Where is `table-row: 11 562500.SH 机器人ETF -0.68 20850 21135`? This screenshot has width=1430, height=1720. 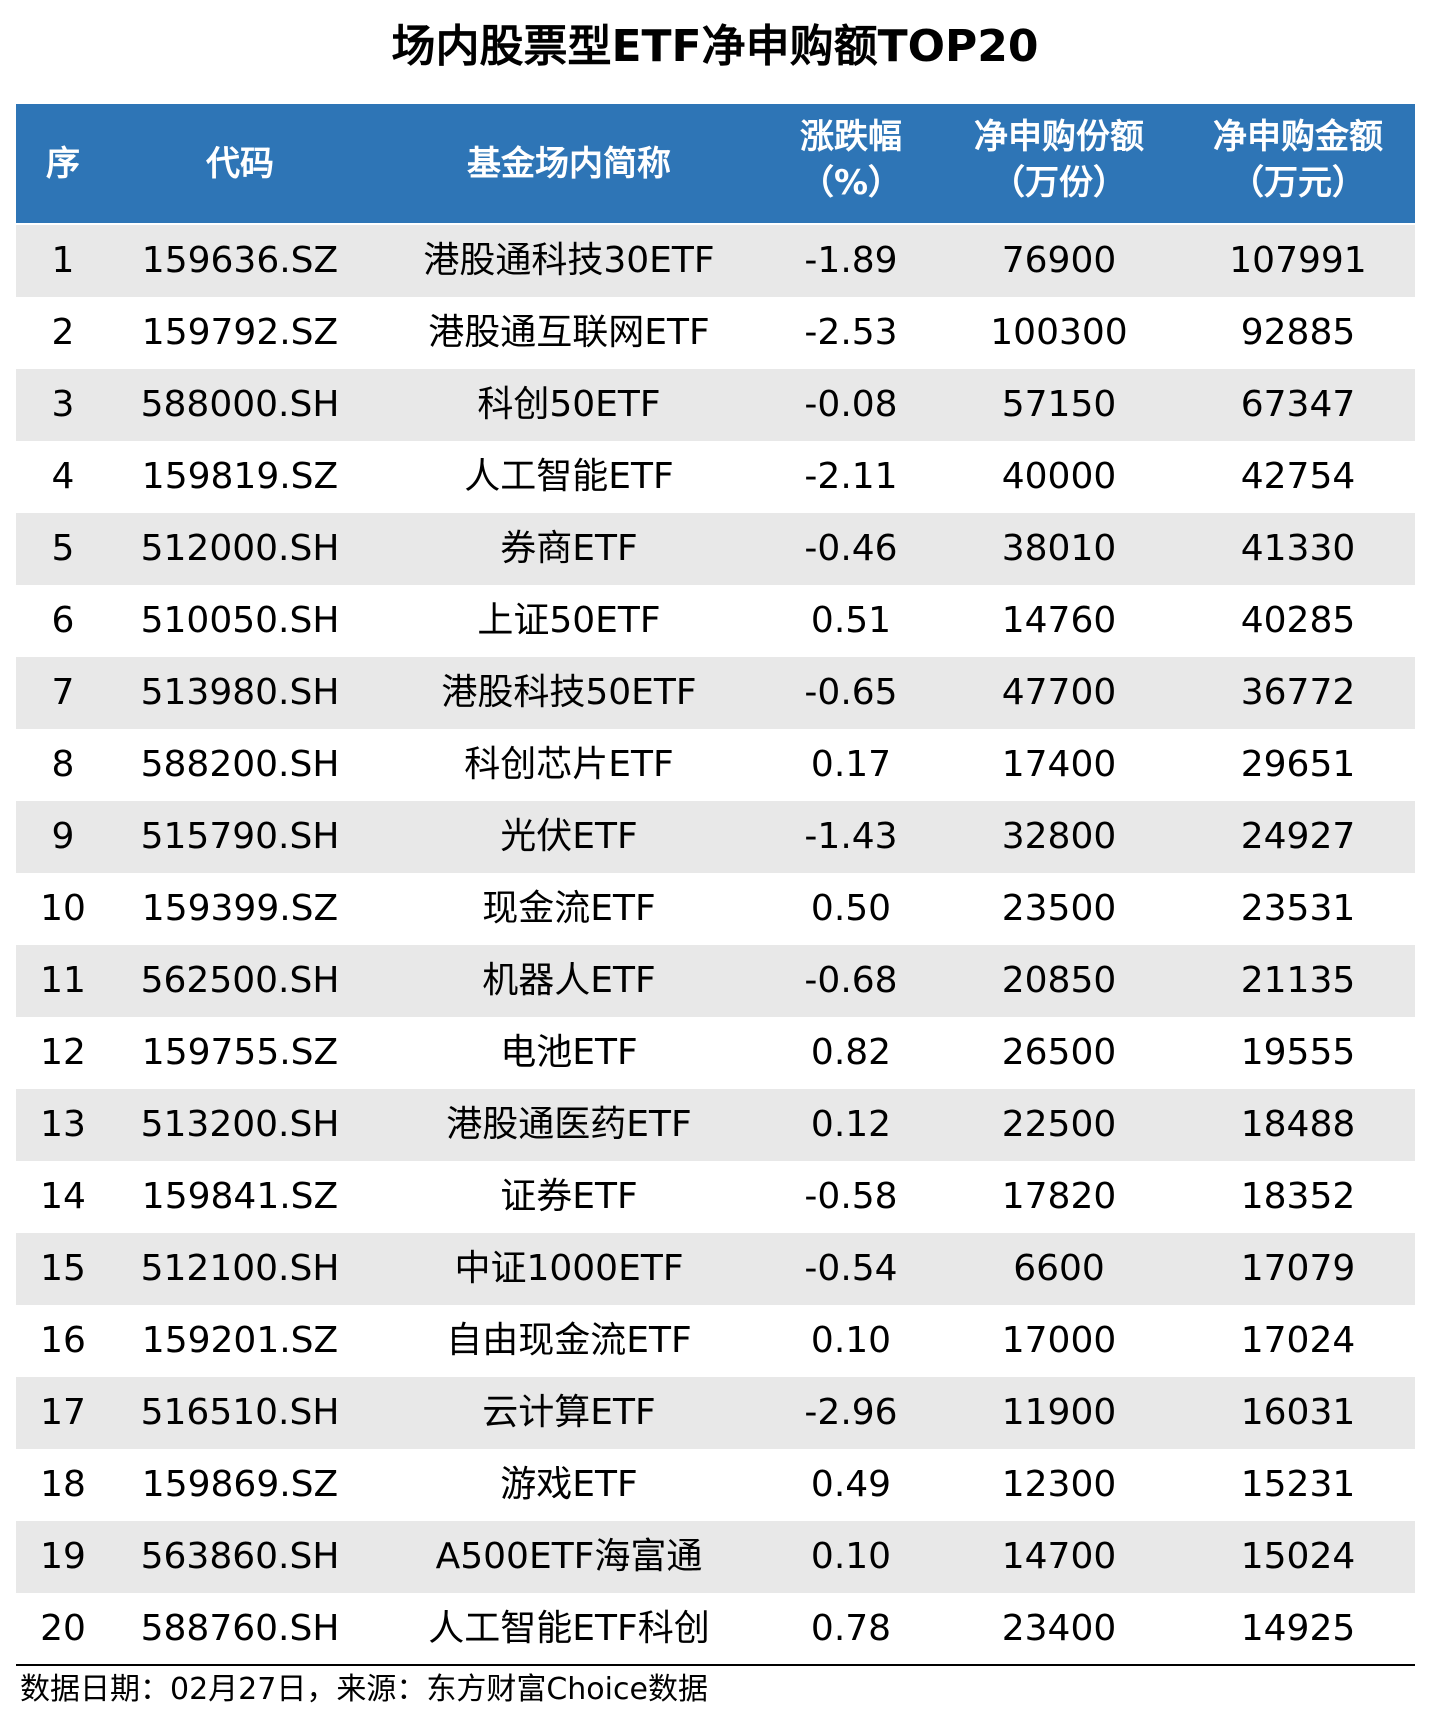
table-row: 11 562500.SH 机器人ETF -0.68 20850 21135 is located at coordinates (715, 981).